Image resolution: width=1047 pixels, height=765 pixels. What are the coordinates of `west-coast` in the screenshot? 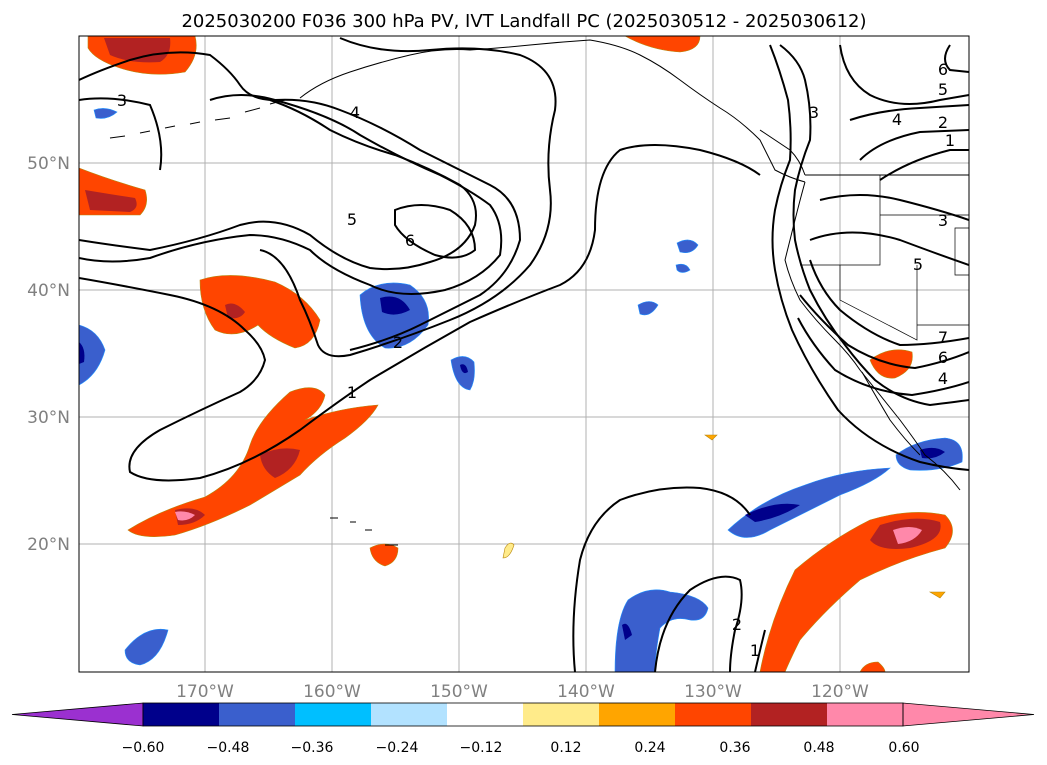 It's located at (872, 336).